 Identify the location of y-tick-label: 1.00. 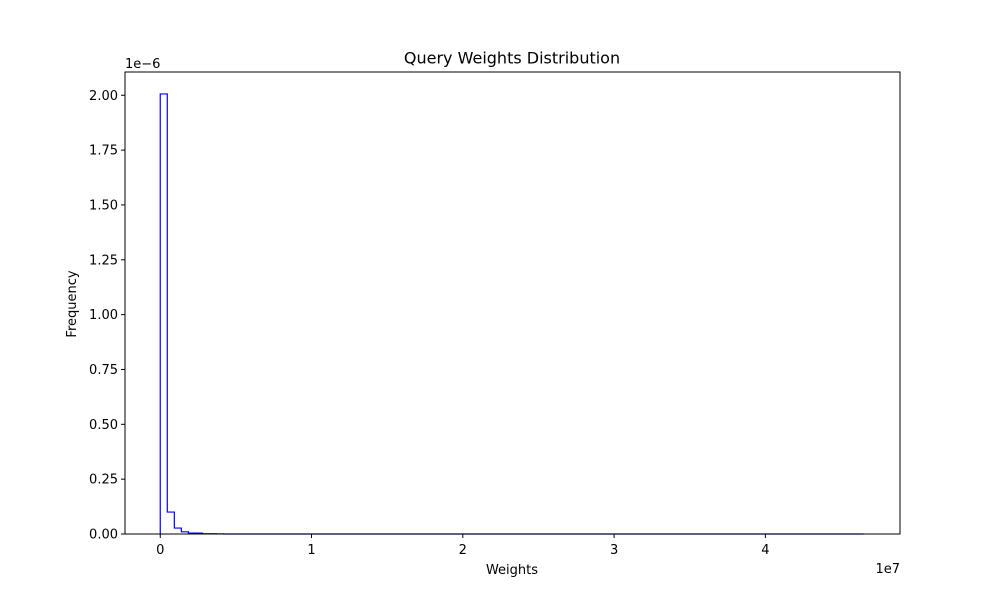
(103, 315).